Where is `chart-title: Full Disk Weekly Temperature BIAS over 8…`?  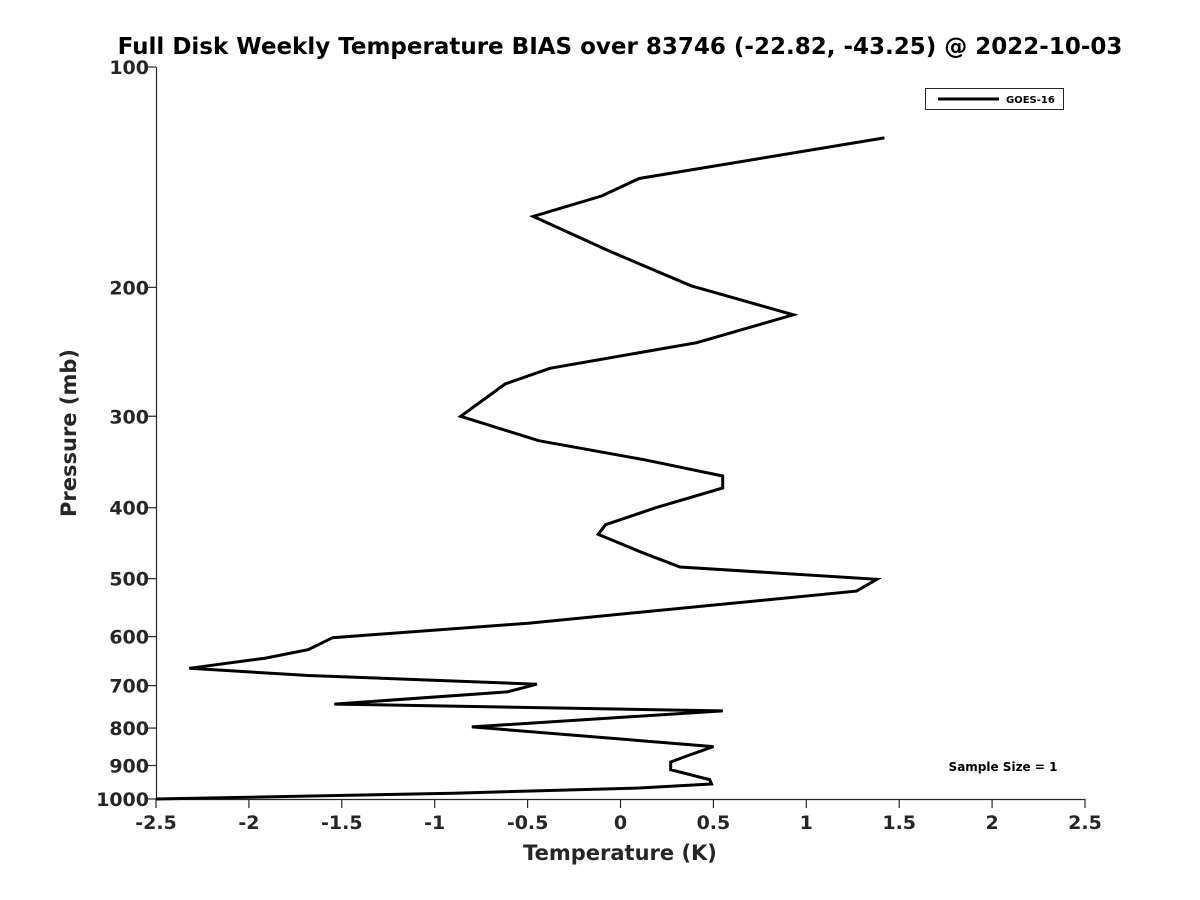
chart-title: Full Disk Weekly Temperature BIAS over 8… is located at coordinates (620, 47).